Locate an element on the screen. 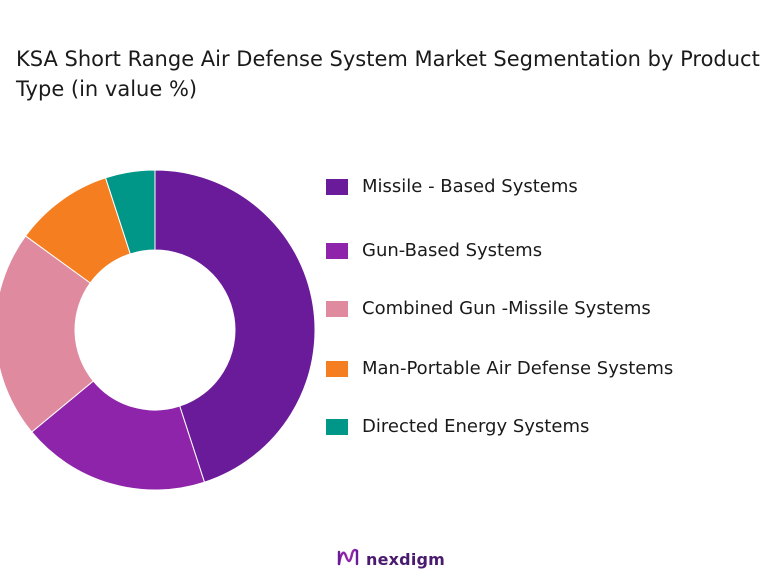 This screenshot has height=580, width=775. legend-item-combined: Combined Gun -Missile Systems is located at coordinates (488, 308).